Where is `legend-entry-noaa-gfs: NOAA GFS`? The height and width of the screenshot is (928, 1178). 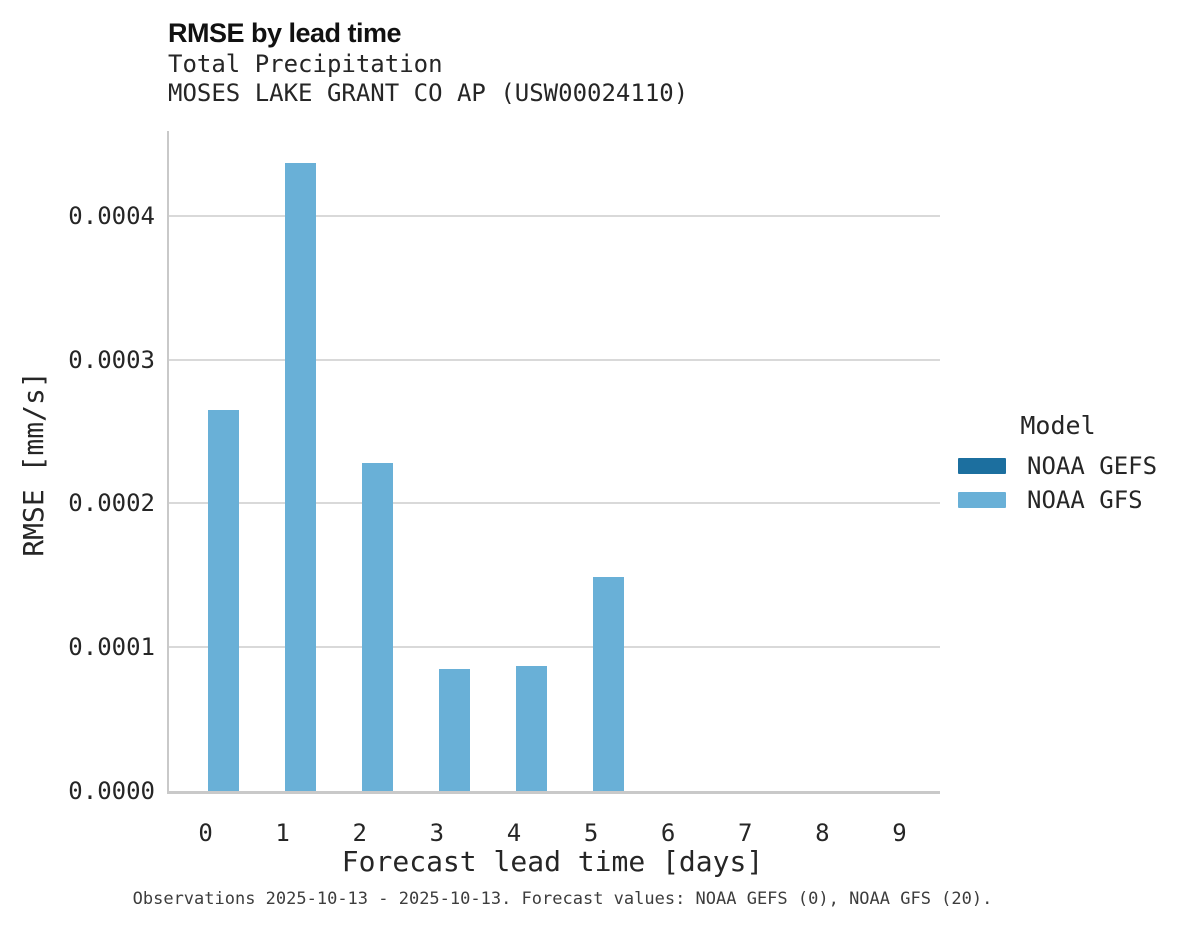
legend-entry-noaa-gfs: NOAA GFS is located at coordinates (1068, 500).